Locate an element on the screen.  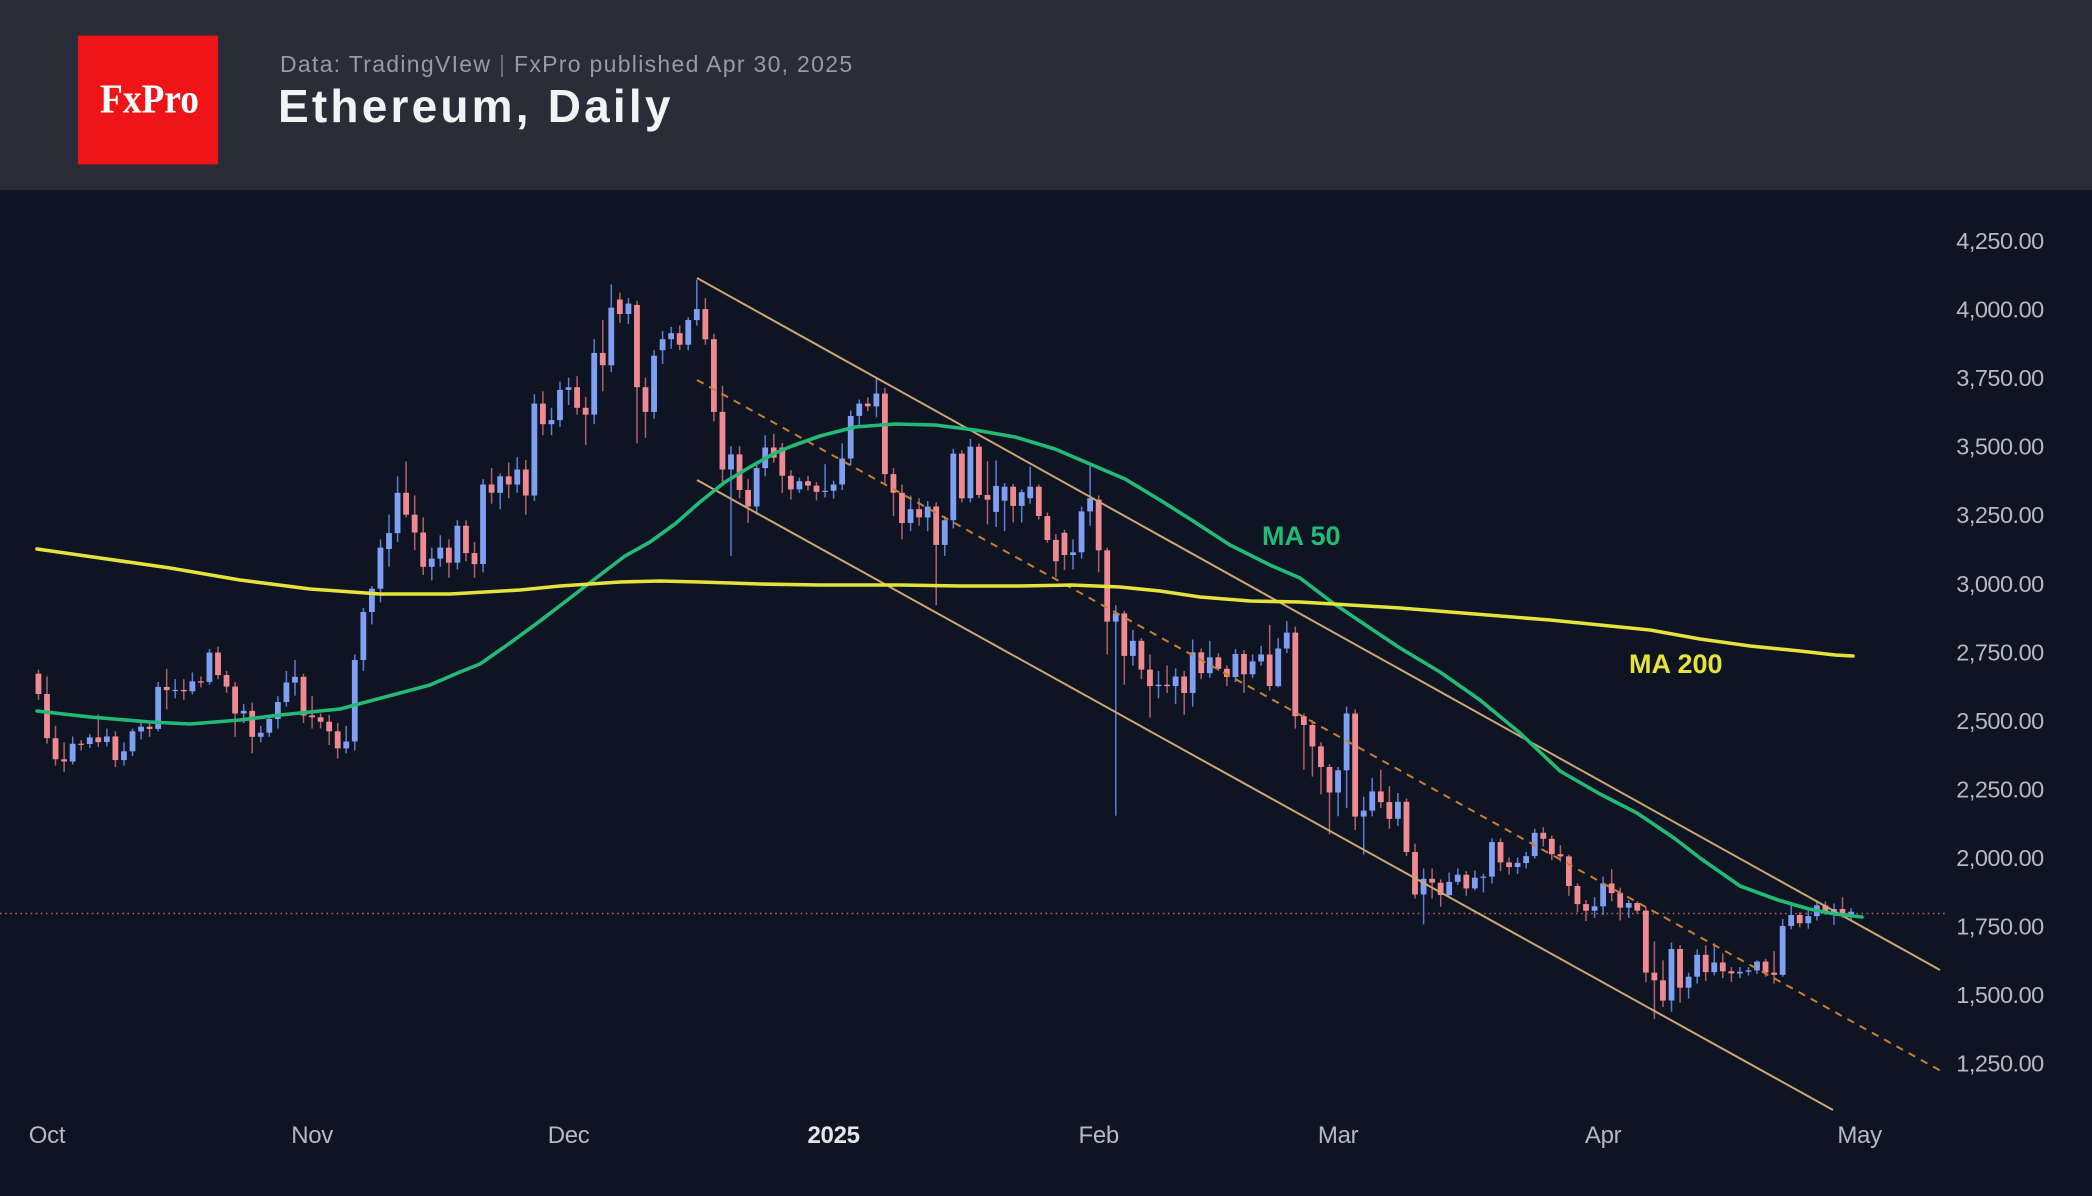
svg-text: 2,250.00 is located at coordinates (2000, 789).